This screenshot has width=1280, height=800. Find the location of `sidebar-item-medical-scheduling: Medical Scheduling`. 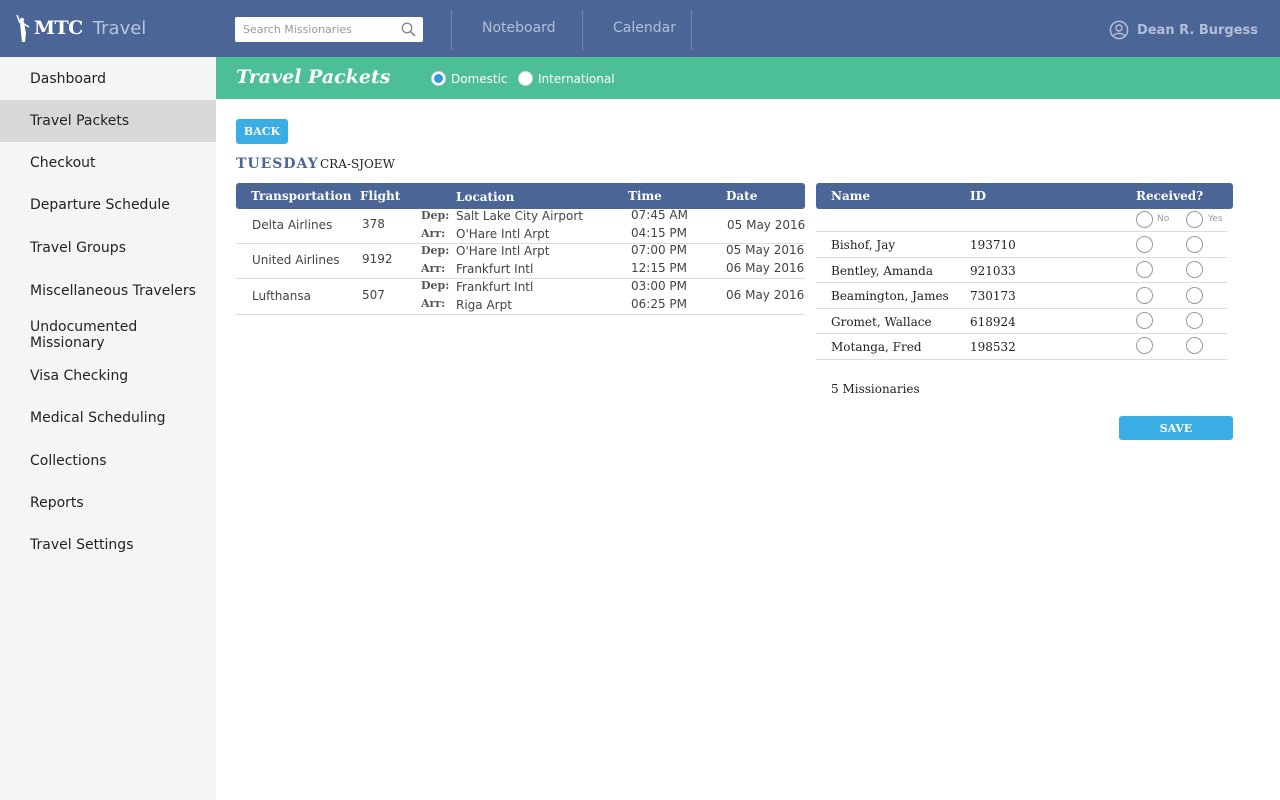

sidebar-item-medical-scheduling: Medical Scheduling is located at coordinates (98, 418).